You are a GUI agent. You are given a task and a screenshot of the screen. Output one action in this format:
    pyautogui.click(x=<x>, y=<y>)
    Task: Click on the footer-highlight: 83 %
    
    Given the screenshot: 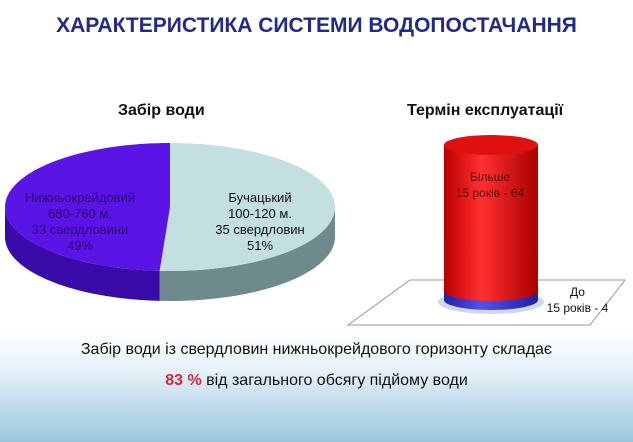 What is the action you would take?
    pyautogui.click(x=183, y=380)
    